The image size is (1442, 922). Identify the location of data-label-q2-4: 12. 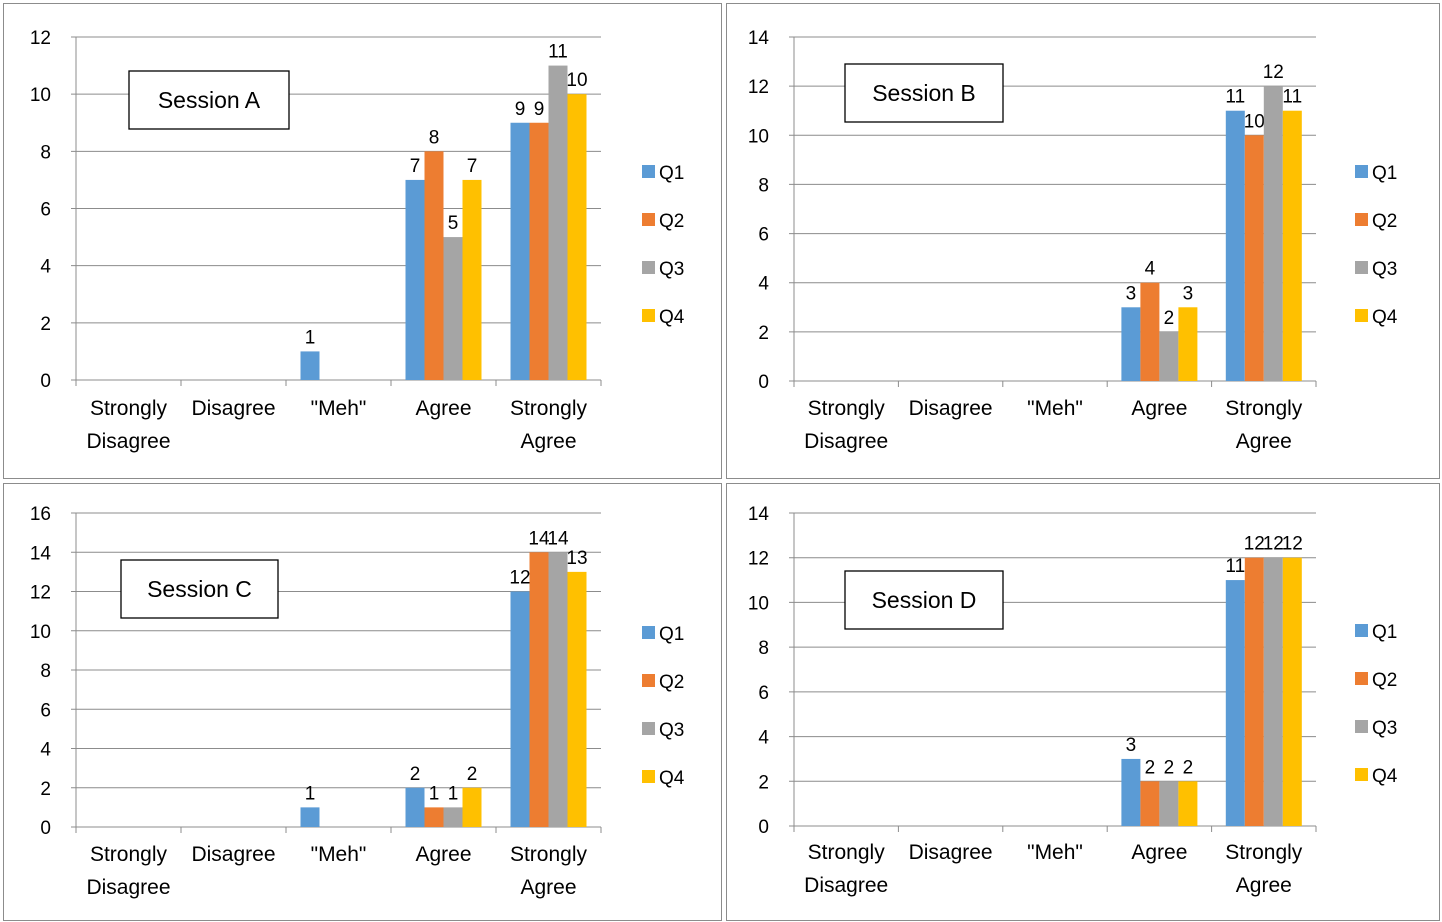
(1254, 544).